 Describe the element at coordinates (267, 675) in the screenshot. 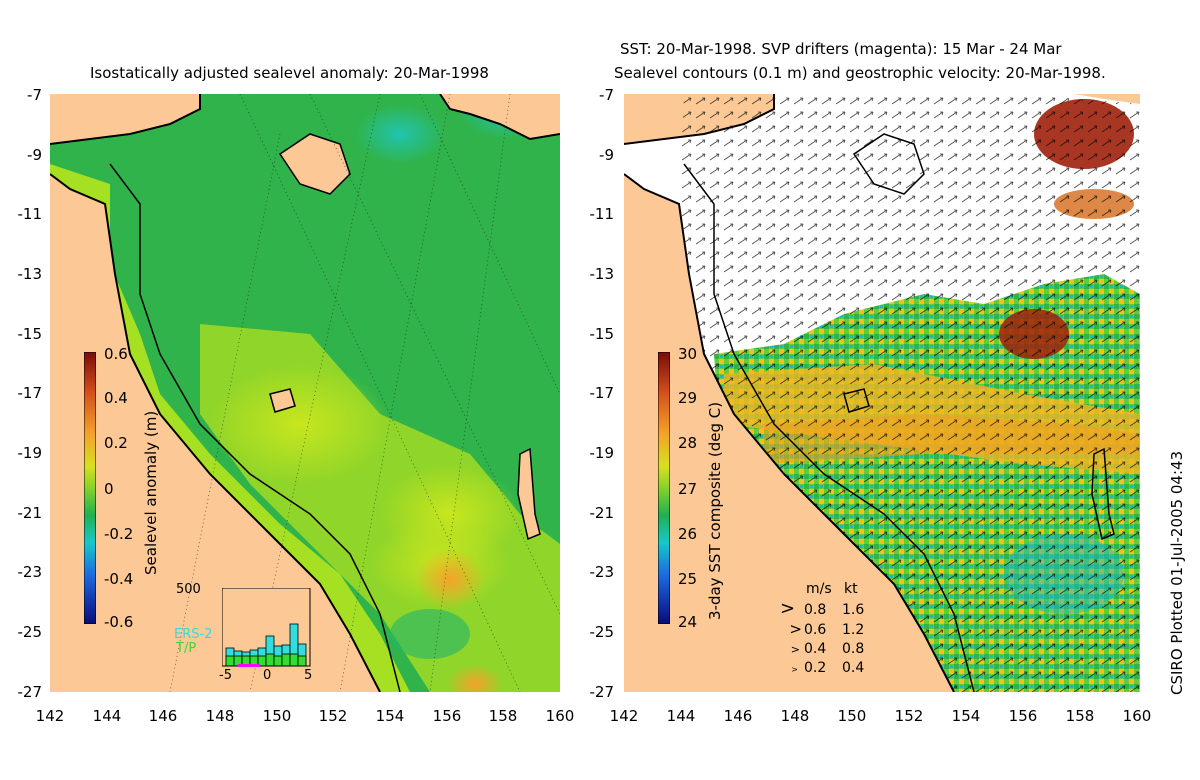

I see `histogram-xtick: 0` at that location.